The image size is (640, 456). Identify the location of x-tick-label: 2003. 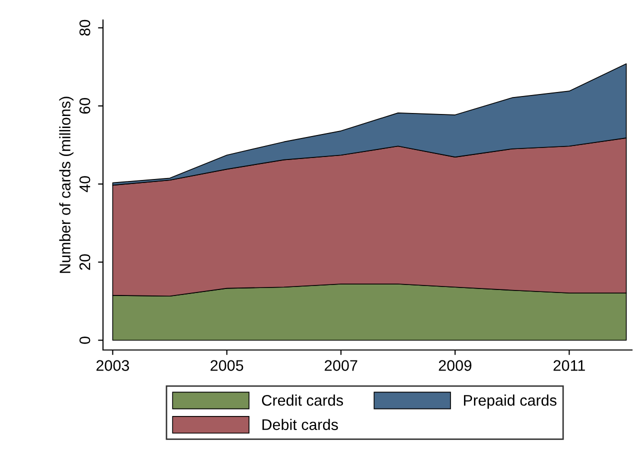
(113, 365).